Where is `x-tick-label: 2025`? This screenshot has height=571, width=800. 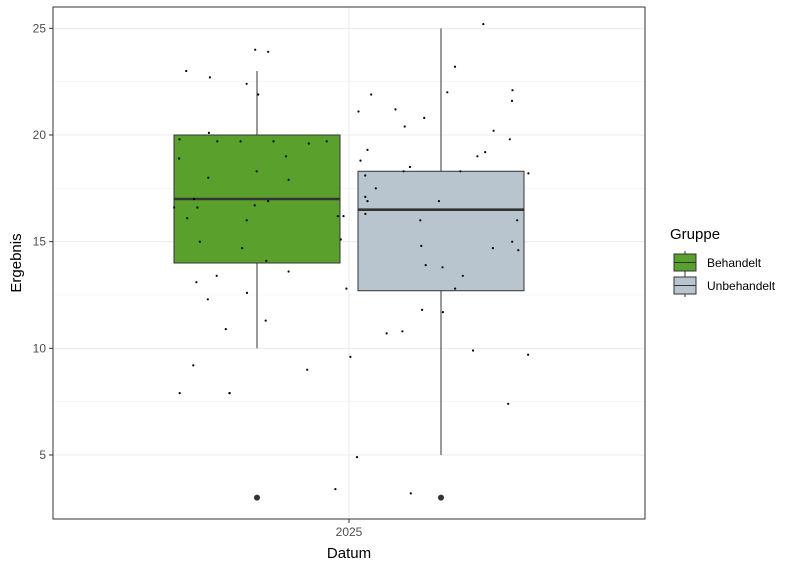
x-tick-label: 2025 is located at coordinates (349, 532).